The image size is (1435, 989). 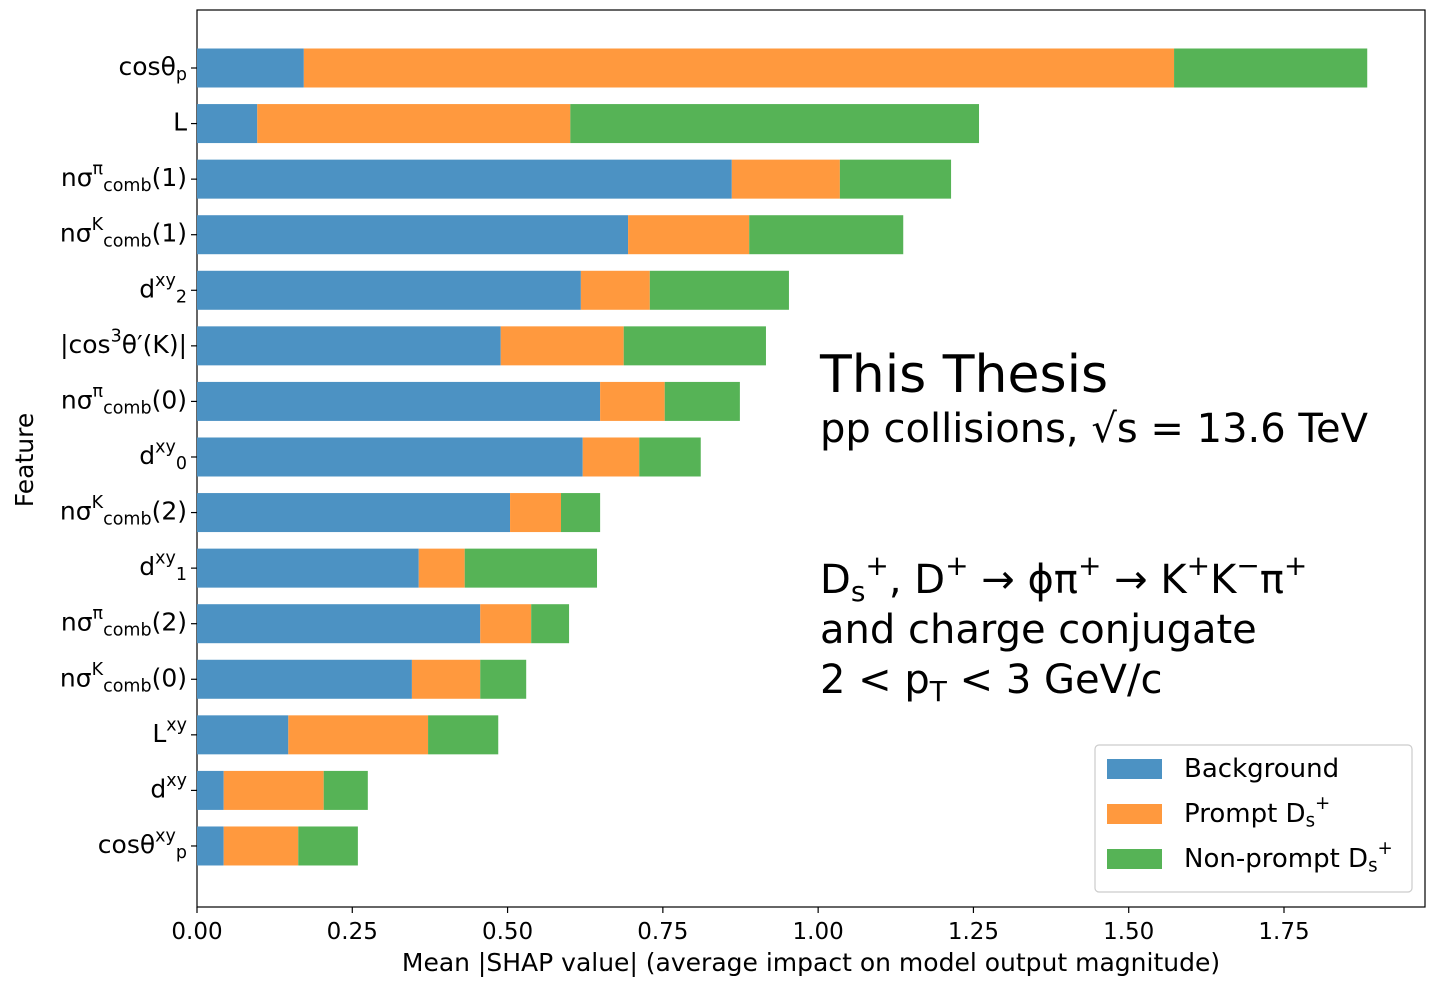 I want to click on y-tick-label: |cos3θ′(K)|, so click(x=123, y=342).